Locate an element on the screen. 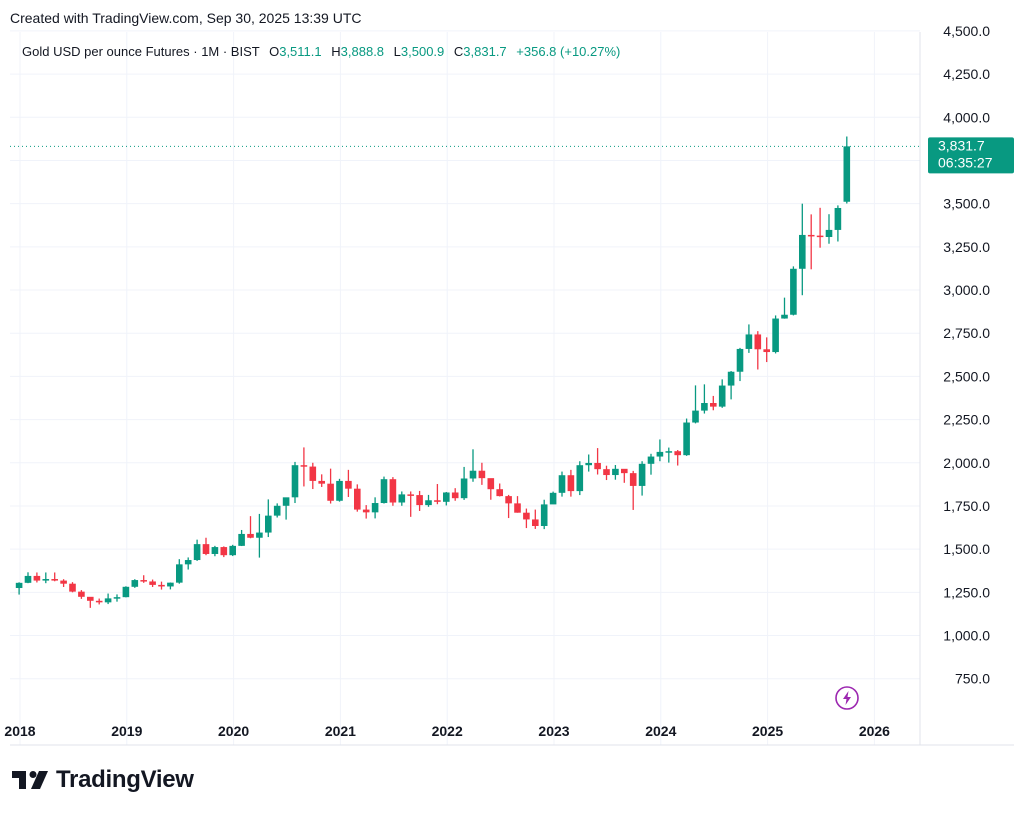 This screenshot has width=1024, height=817. symbol-name: Gold USD per ounce Futures · 1M · BIST is located at coordinates (141, 51).